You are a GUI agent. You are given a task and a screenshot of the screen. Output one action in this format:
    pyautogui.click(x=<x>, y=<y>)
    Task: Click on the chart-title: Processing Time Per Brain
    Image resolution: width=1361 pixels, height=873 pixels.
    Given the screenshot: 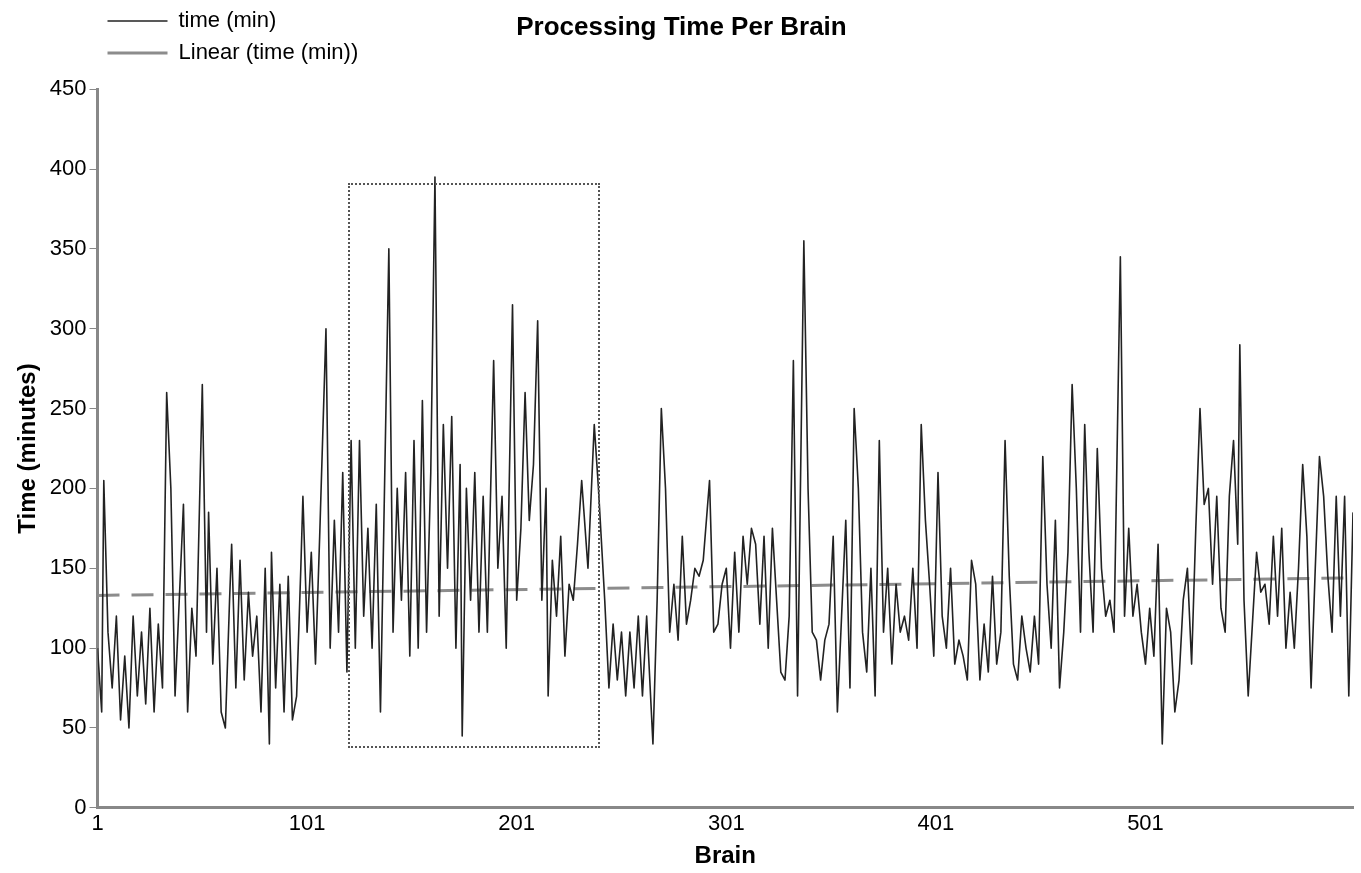 What is the action you would take?
    pyautogui.click(x=681, y=25)
    